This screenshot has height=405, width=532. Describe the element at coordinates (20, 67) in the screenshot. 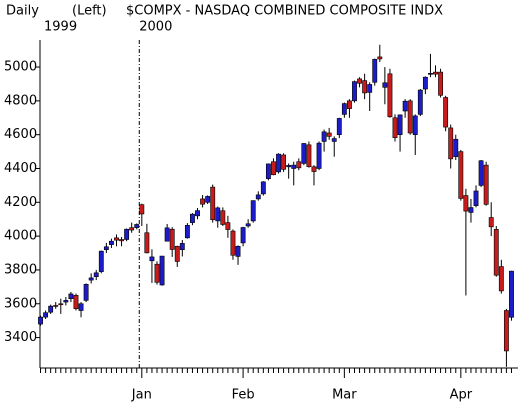

I see `y-tick-label: 5000` at that location.